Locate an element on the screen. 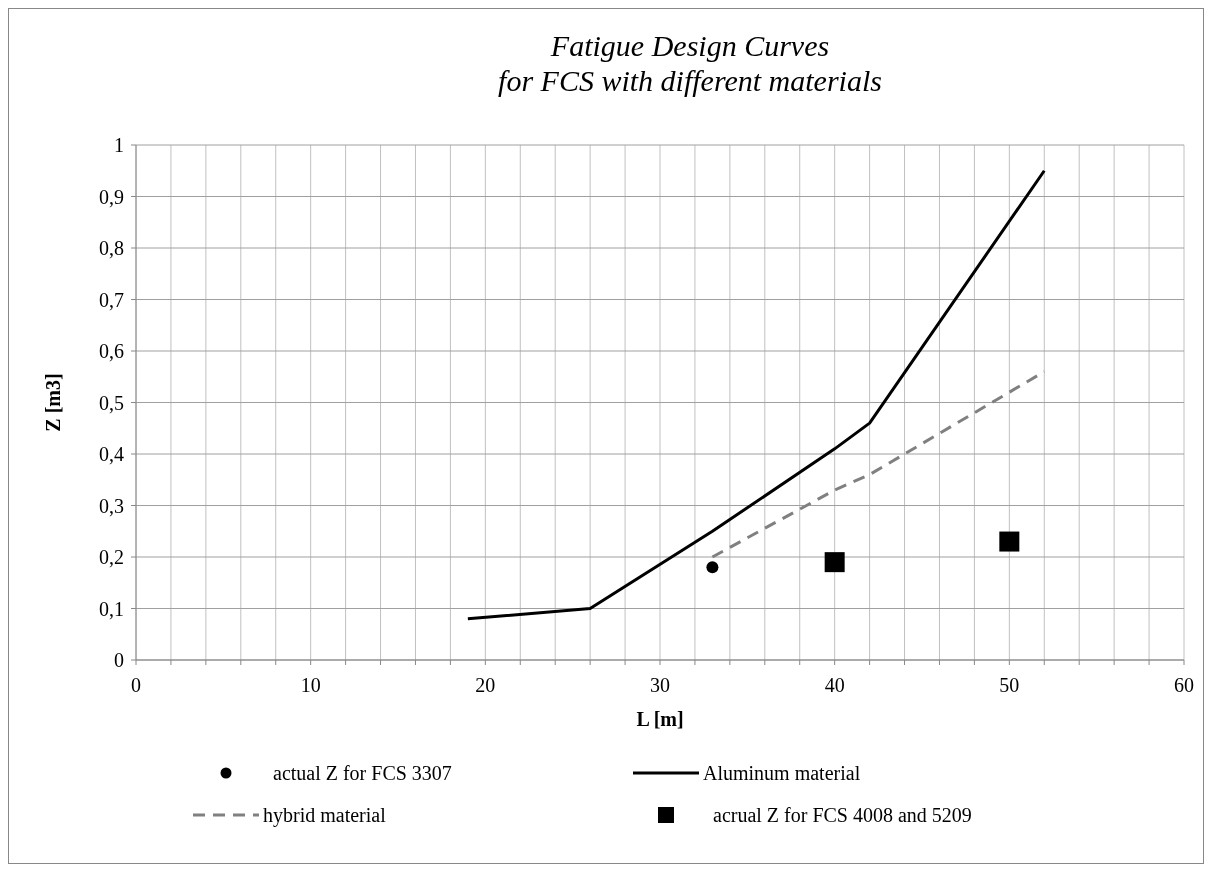  y-tick-label: 1 is located at coordinates (119, 145).